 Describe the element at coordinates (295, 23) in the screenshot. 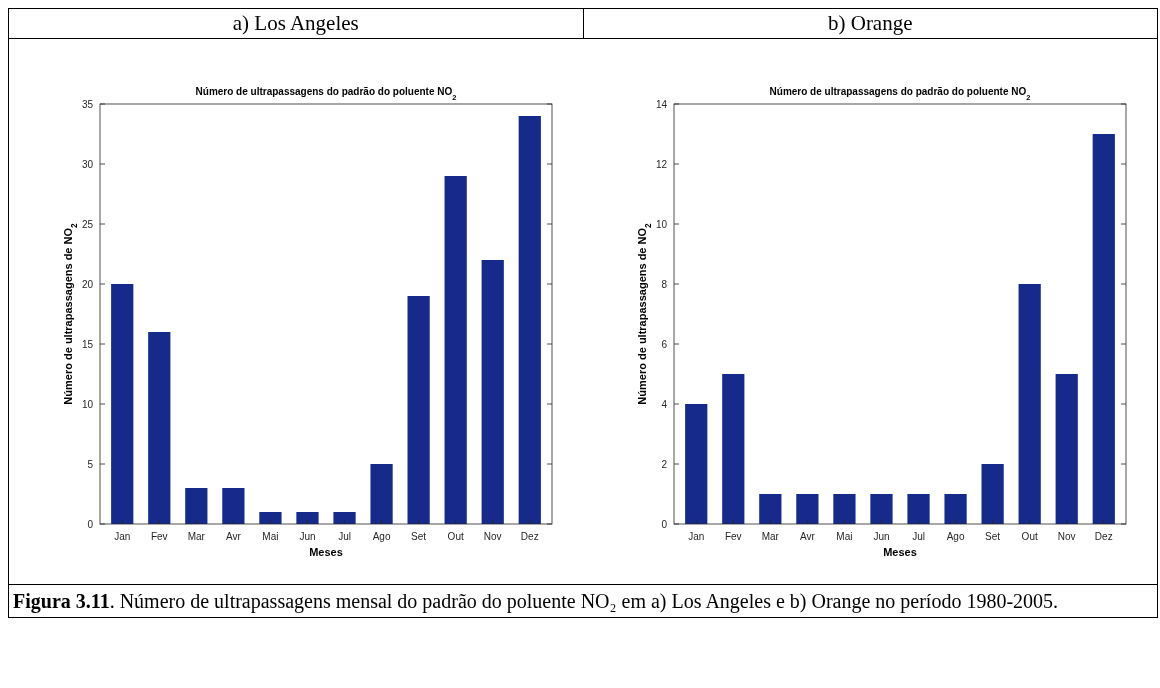

I see `chart-subtitle: a) Los Angeles` at that location.